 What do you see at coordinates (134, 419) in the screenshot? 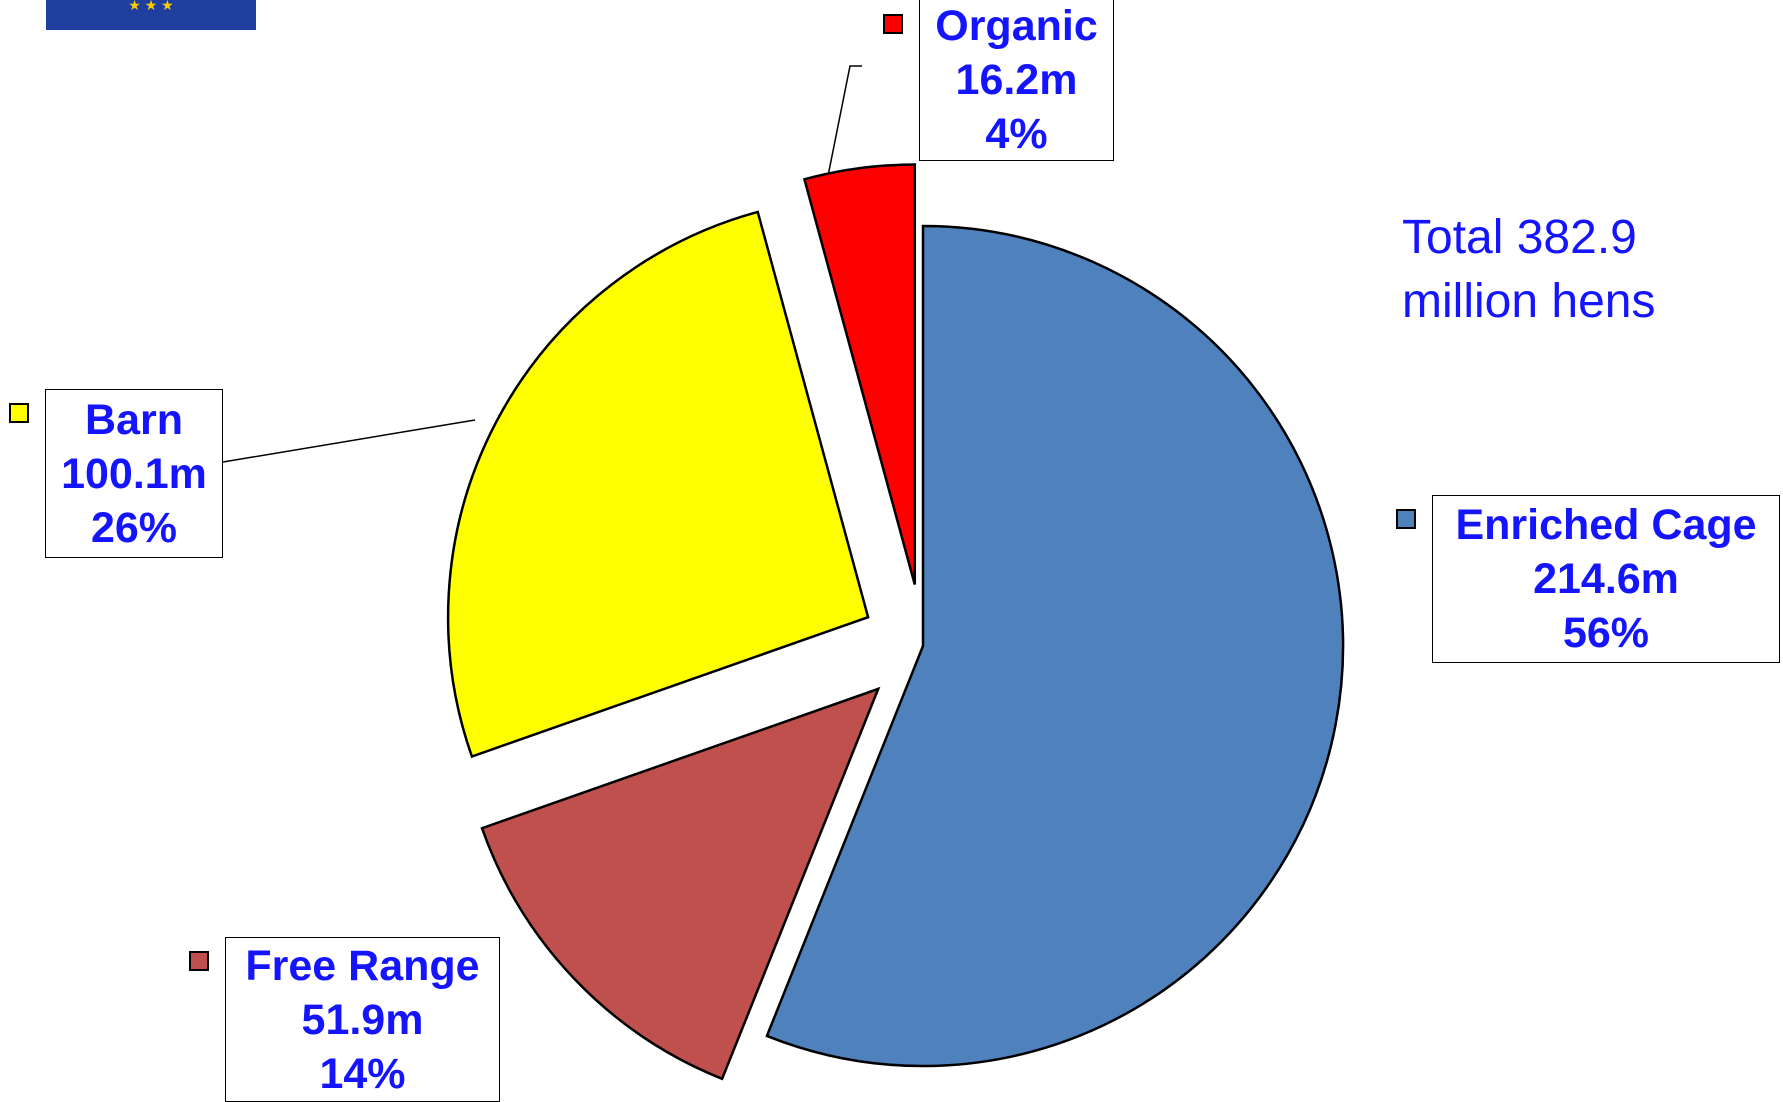
I see `label-name: Barn` at bounding box center [134, 419].